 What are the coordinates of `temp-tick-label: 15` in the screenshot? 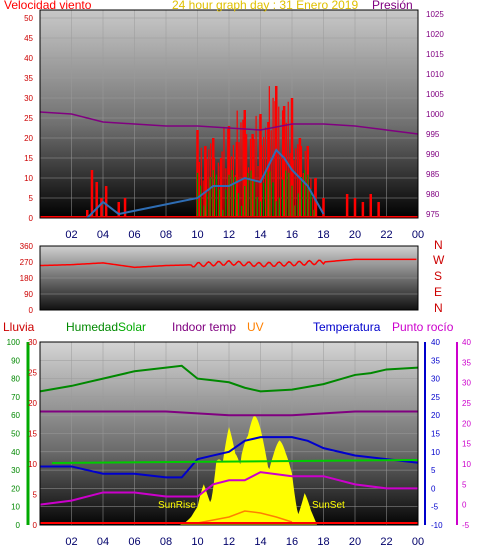 It's located at (435, 434).